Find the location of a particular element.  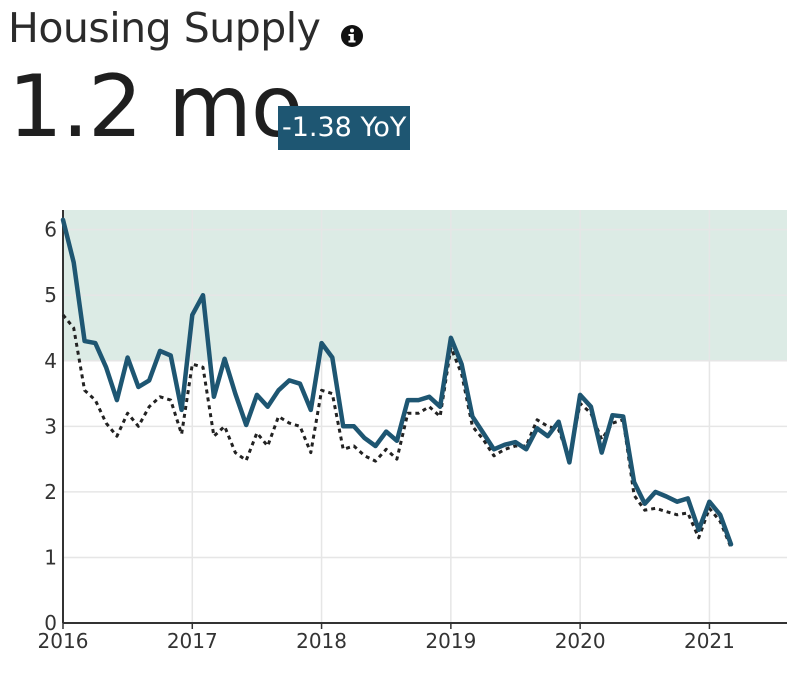

chart-title: Housing Supply is located at coordinates (164, 28).